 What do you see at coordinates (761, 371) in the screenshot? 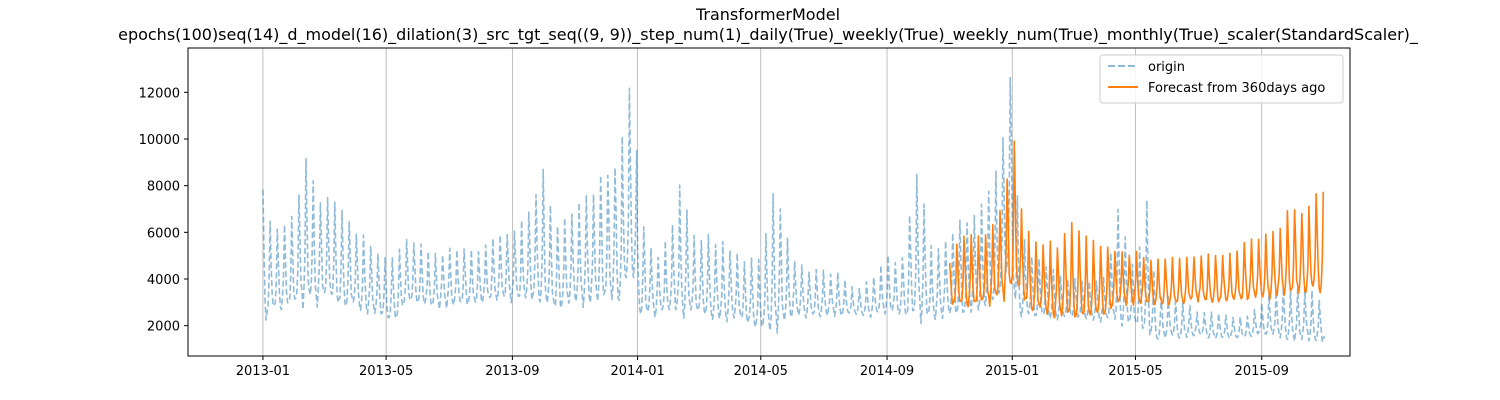
I see `x-tick-label: 2014-05` at bounding box center [761, 371].